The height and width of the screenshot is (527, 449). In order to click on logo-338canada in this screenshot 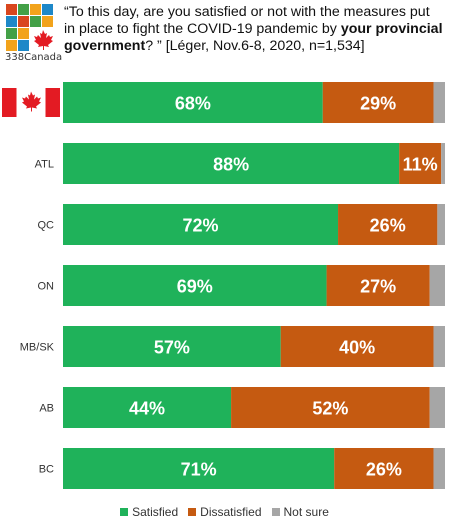, I will do `click(32, 35)`.